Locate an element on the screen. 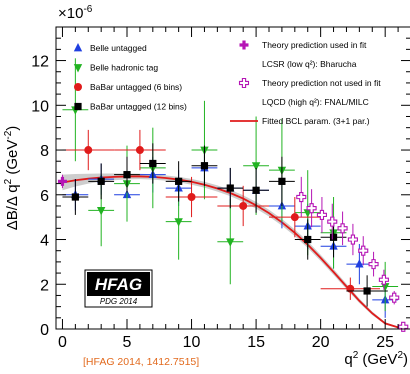 Image resolution: width=410 pixels, height=374 pixels. x-tick-label: 5 is located at coordinates (127, 342).